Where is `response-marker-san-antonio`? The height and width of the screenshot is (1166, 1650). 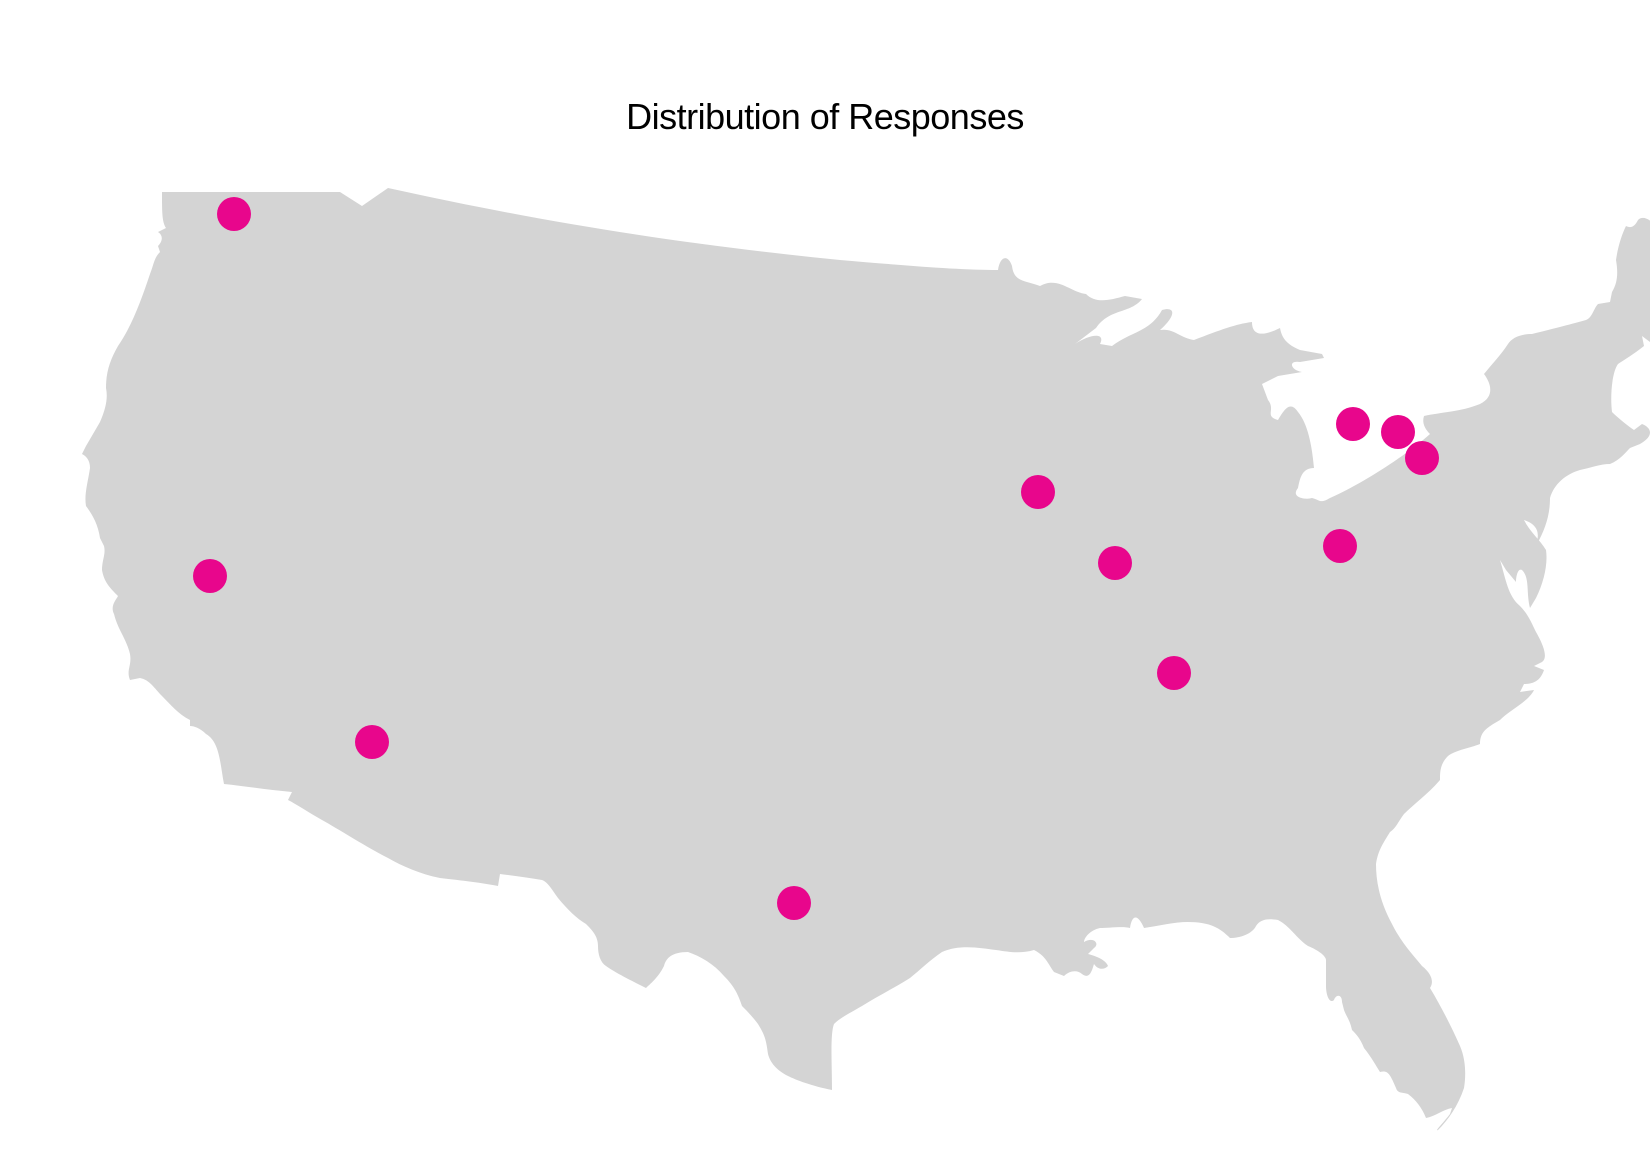 response-marker-san-antonio is located at coordinates (794, 903).